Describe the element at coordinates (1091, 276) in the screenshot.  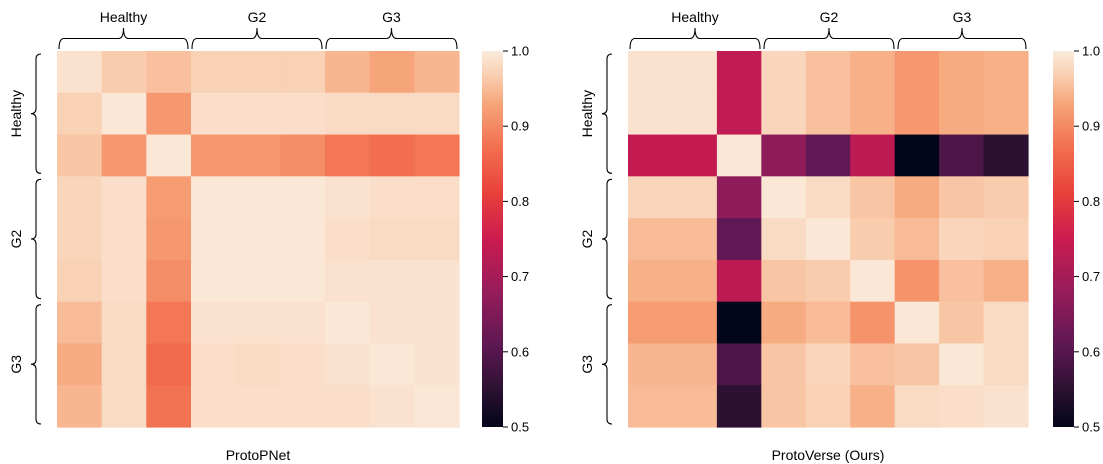
I see `colorbar-tick-label: 0.7` at that location.